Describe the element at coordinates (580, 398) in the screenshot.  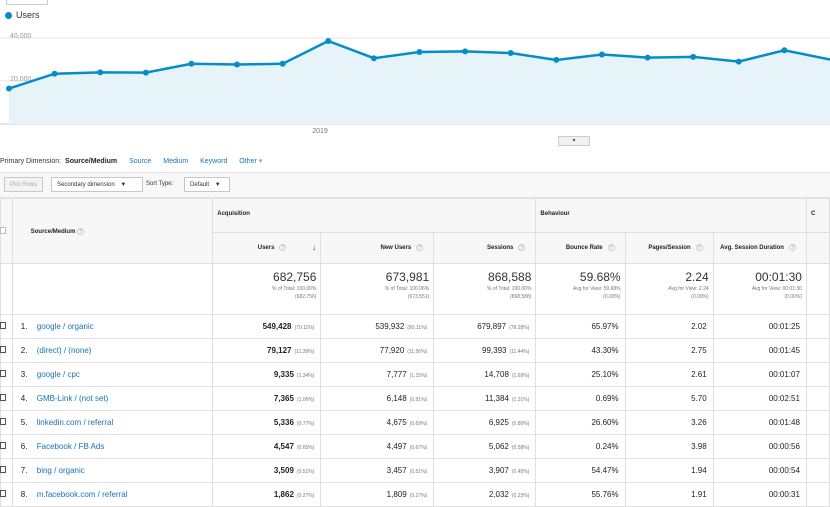
I see `bounce-rate-cell: 0.69%` at that location.